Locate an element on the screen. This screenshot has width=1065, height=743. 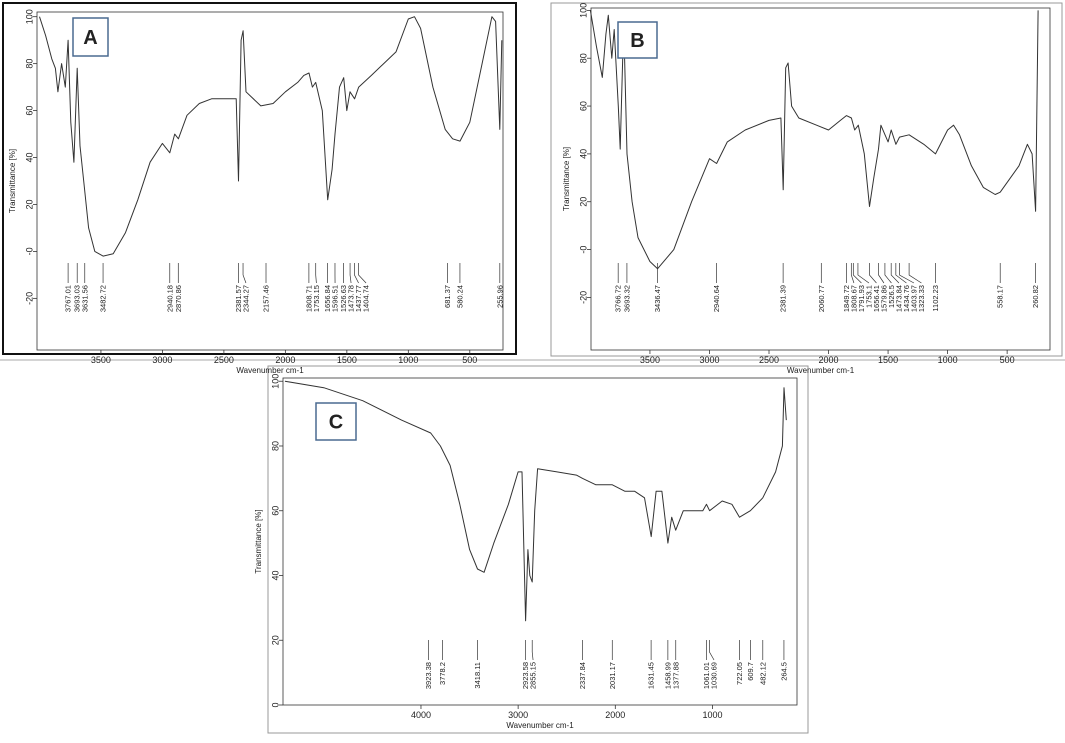
peak-label: 1404.74 is located at coordinates (366, 298).